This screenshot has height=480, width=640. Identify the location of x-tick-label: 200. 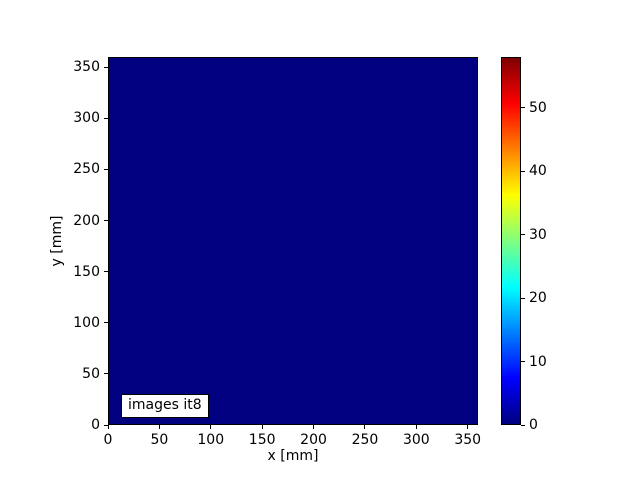
(313, 440).